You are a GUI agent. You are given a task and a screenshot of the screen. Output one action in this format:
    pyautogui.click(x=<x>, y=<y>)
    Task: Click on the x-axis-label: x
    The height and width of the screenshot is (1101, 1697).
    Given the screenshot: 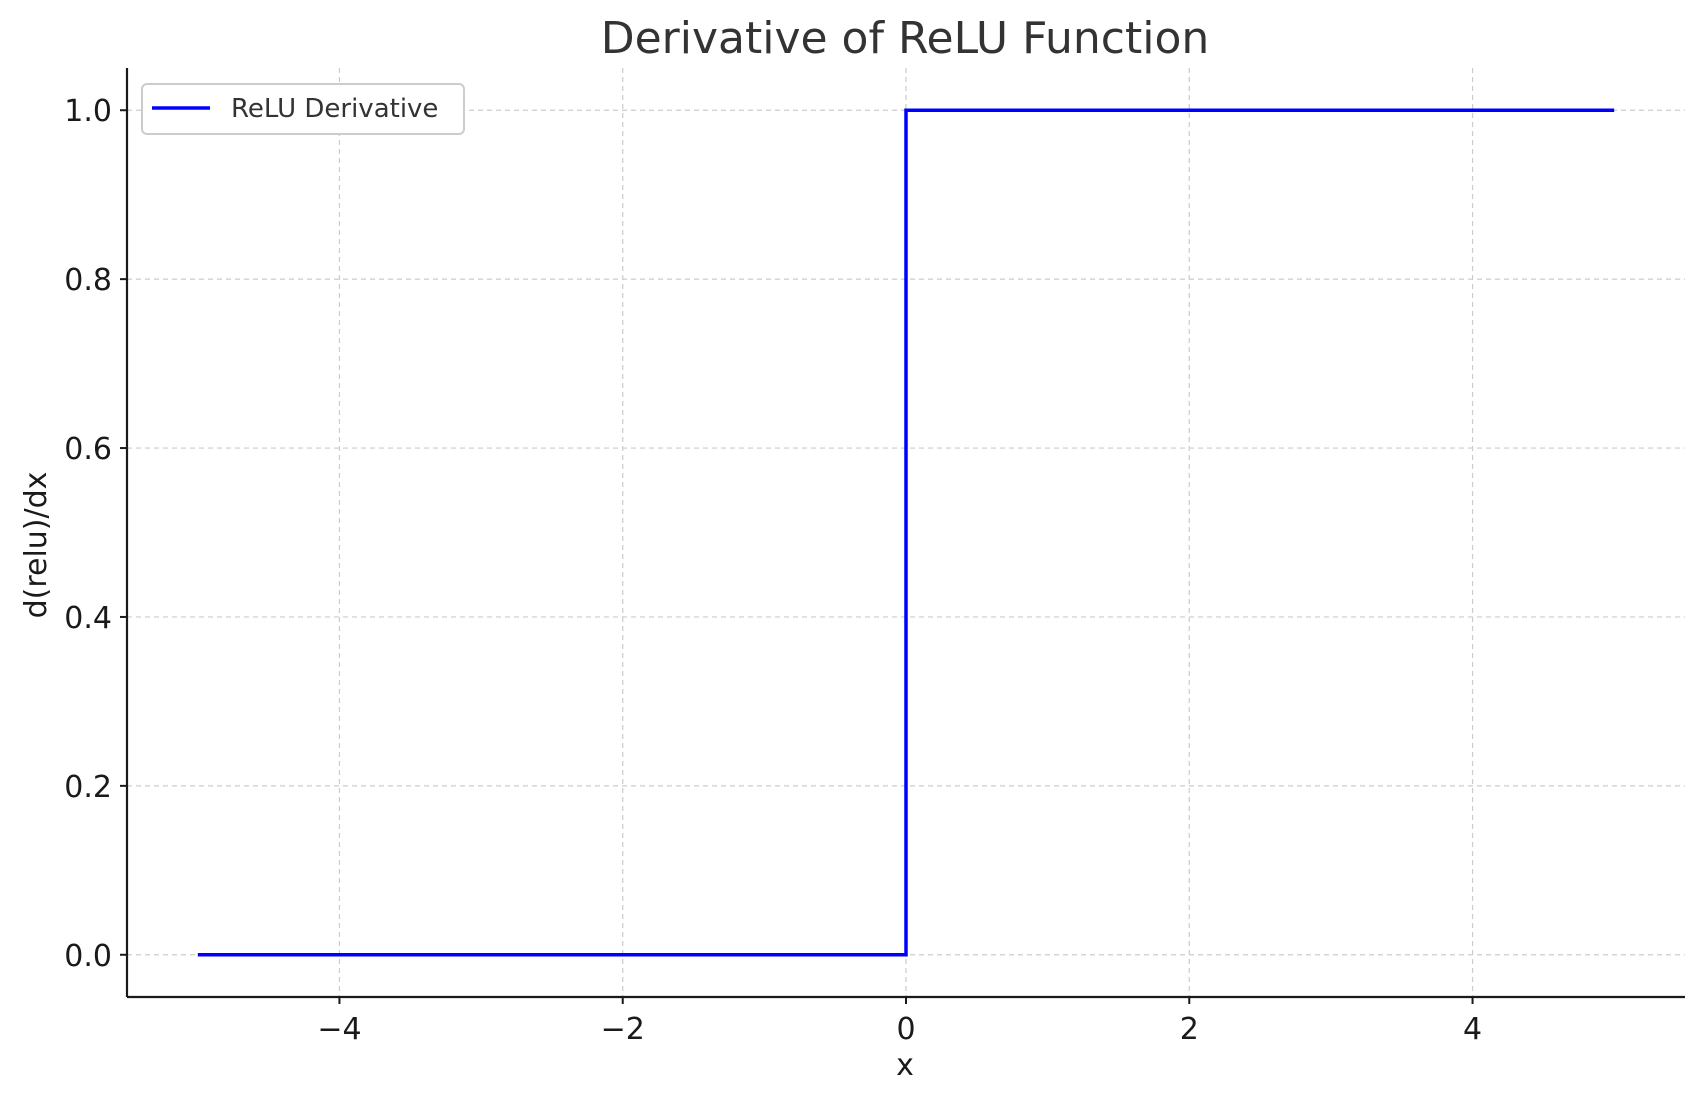 What is the action you would take?
    pyautogui.click(x=905, y=1065)
    